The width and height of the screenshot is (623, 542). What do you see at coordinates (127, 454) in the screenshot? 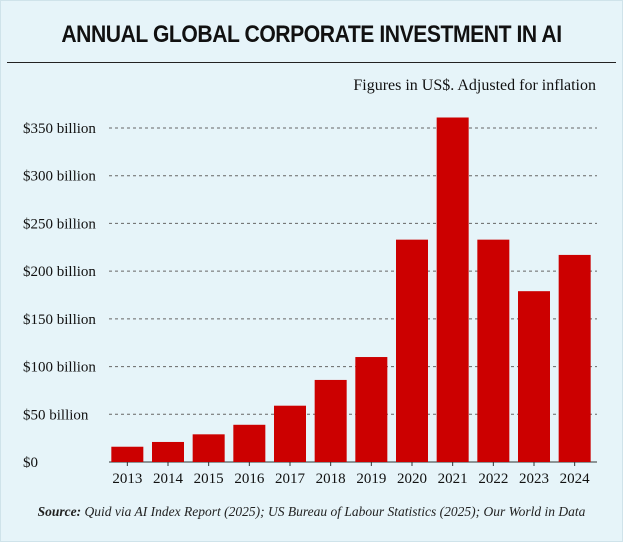
I see `bar-2013` at bounding box center [127, 454].